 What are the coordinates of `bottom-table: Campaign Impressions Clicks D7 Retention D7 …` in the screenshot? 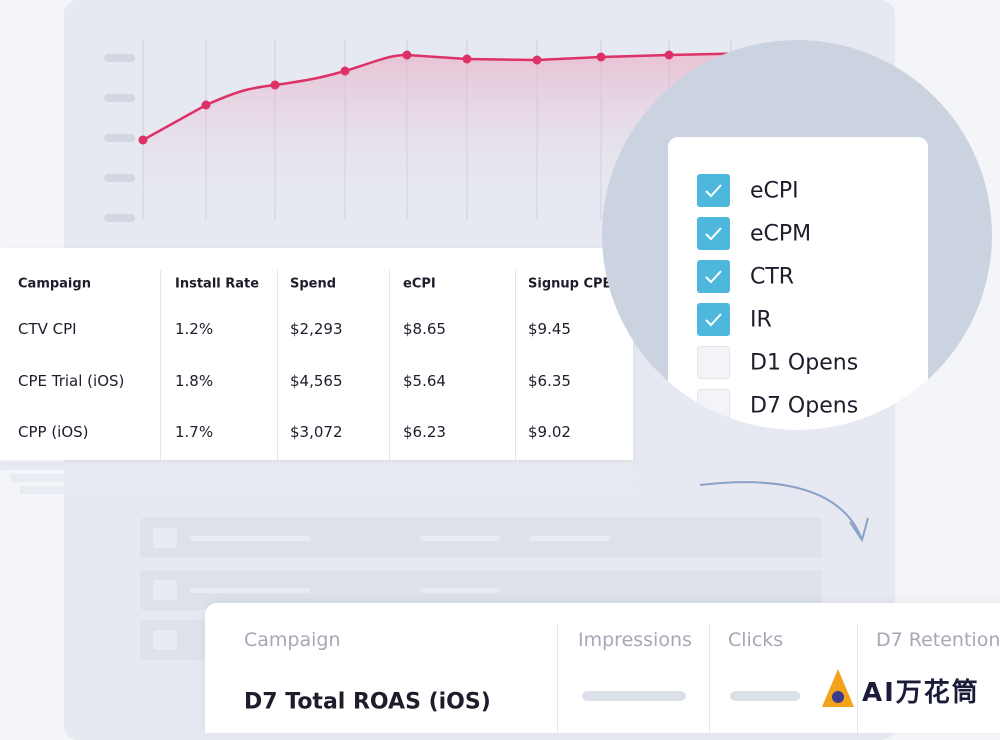 It's located at (602, 668).